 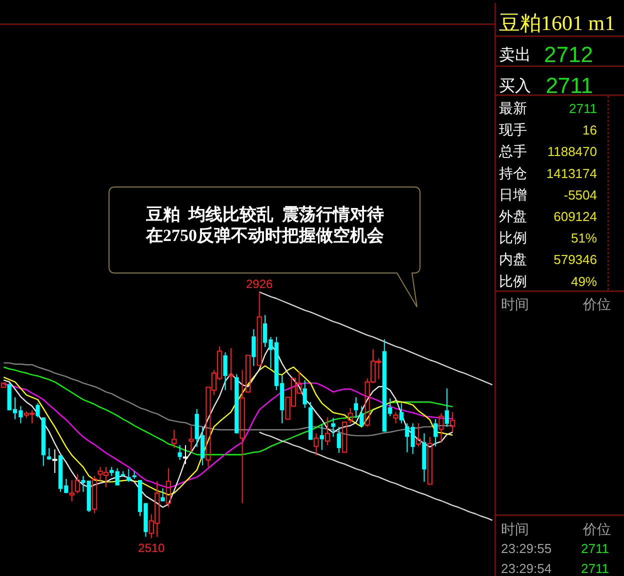 I want to click on text: 579346, so click(x=575, y=260).